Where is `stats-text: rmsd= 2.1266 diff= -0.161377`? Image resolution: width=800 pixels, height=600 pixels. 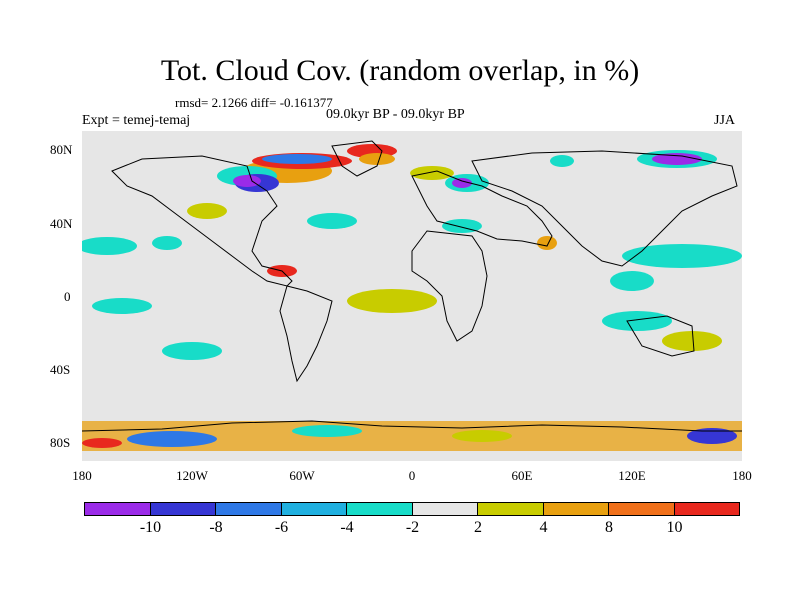 stats-text: rmsd= 2.1266 diff= -0.161377 is located at coordinates (254, 102).